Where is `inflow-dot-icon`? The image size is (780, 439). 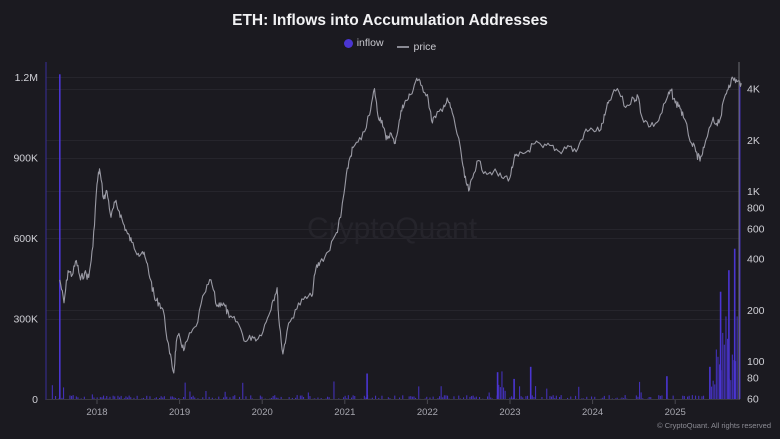
inflow-dot-icon is located at coordinates (348, 43).